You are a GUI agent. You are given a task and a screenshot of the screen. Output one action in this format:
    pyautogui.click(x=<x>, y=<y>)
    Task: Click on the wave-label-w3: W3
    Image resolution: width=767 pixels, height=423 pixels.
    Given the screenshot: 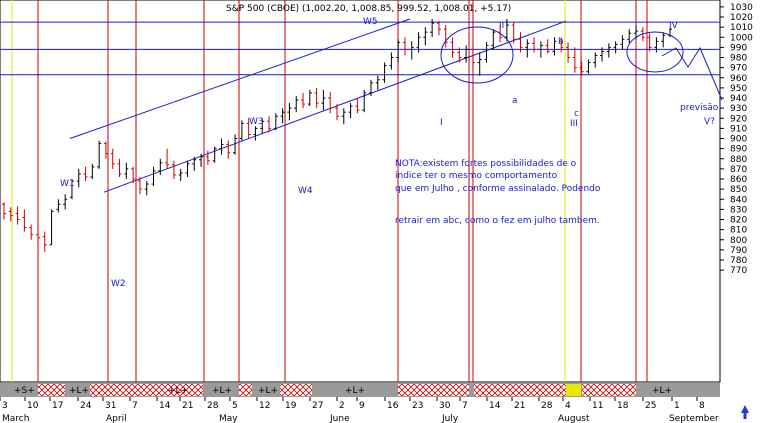 What is the action you would take?
    pyautogui.click(x=256, y=122)
    